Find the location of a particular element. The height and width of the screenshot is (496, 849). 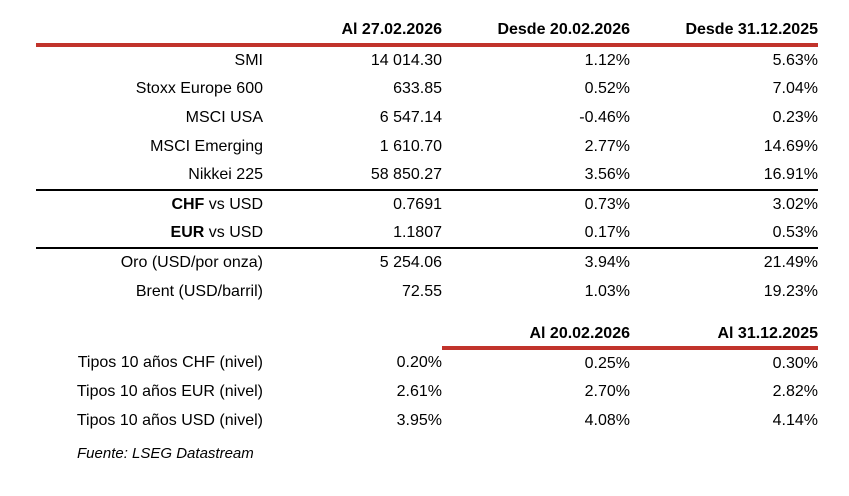

cell-value: 1.03% is located at coordinates (607, 291).